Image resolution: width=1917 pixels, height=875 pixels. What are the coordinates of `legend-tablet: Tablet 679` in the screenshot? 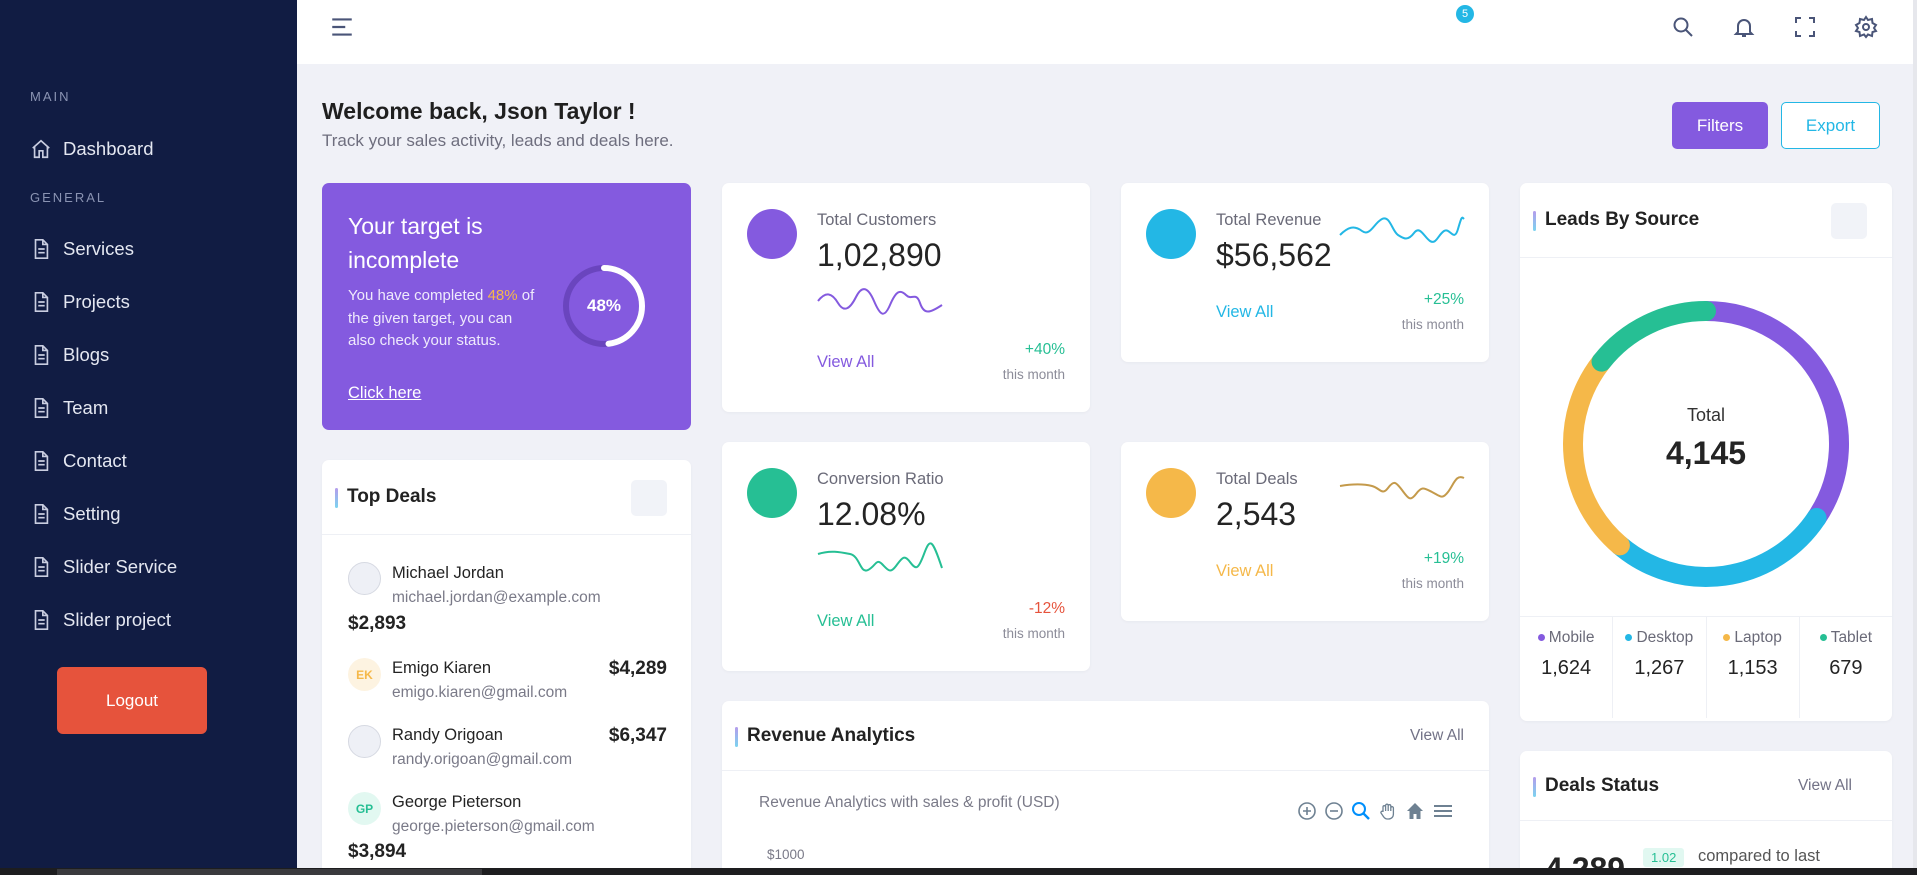 It's located at (1846, 667).